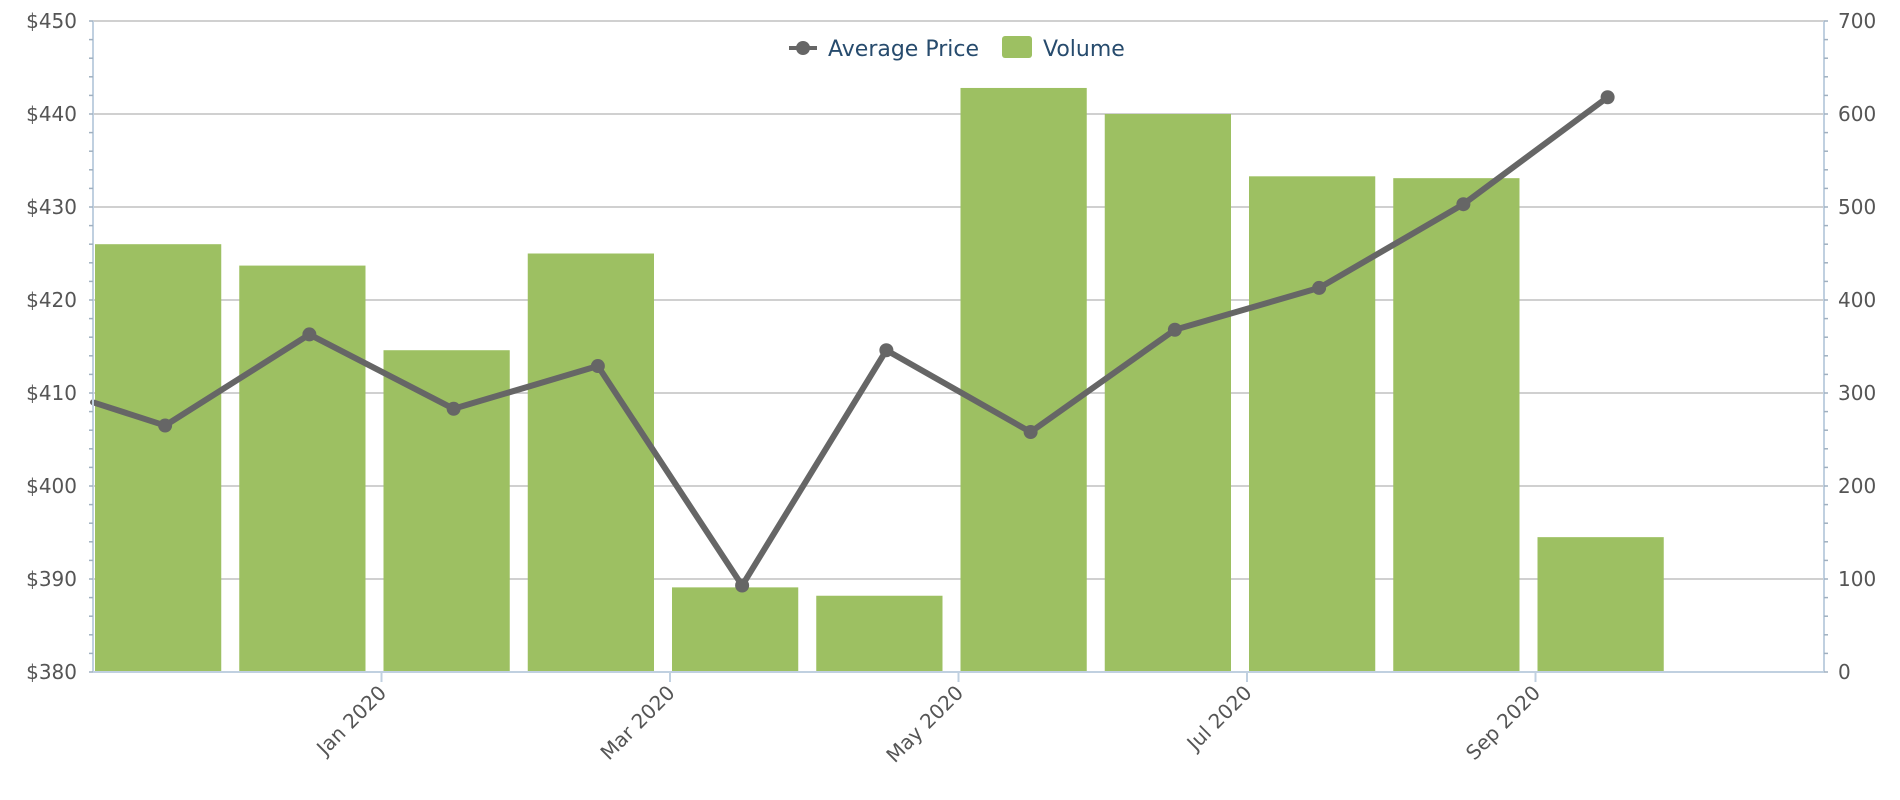 This screenshot has width=1900, height=800. Describe the element at coordinates (51, 21) in the screenshot. I see `left-axis-tick-label: $450` at that location.